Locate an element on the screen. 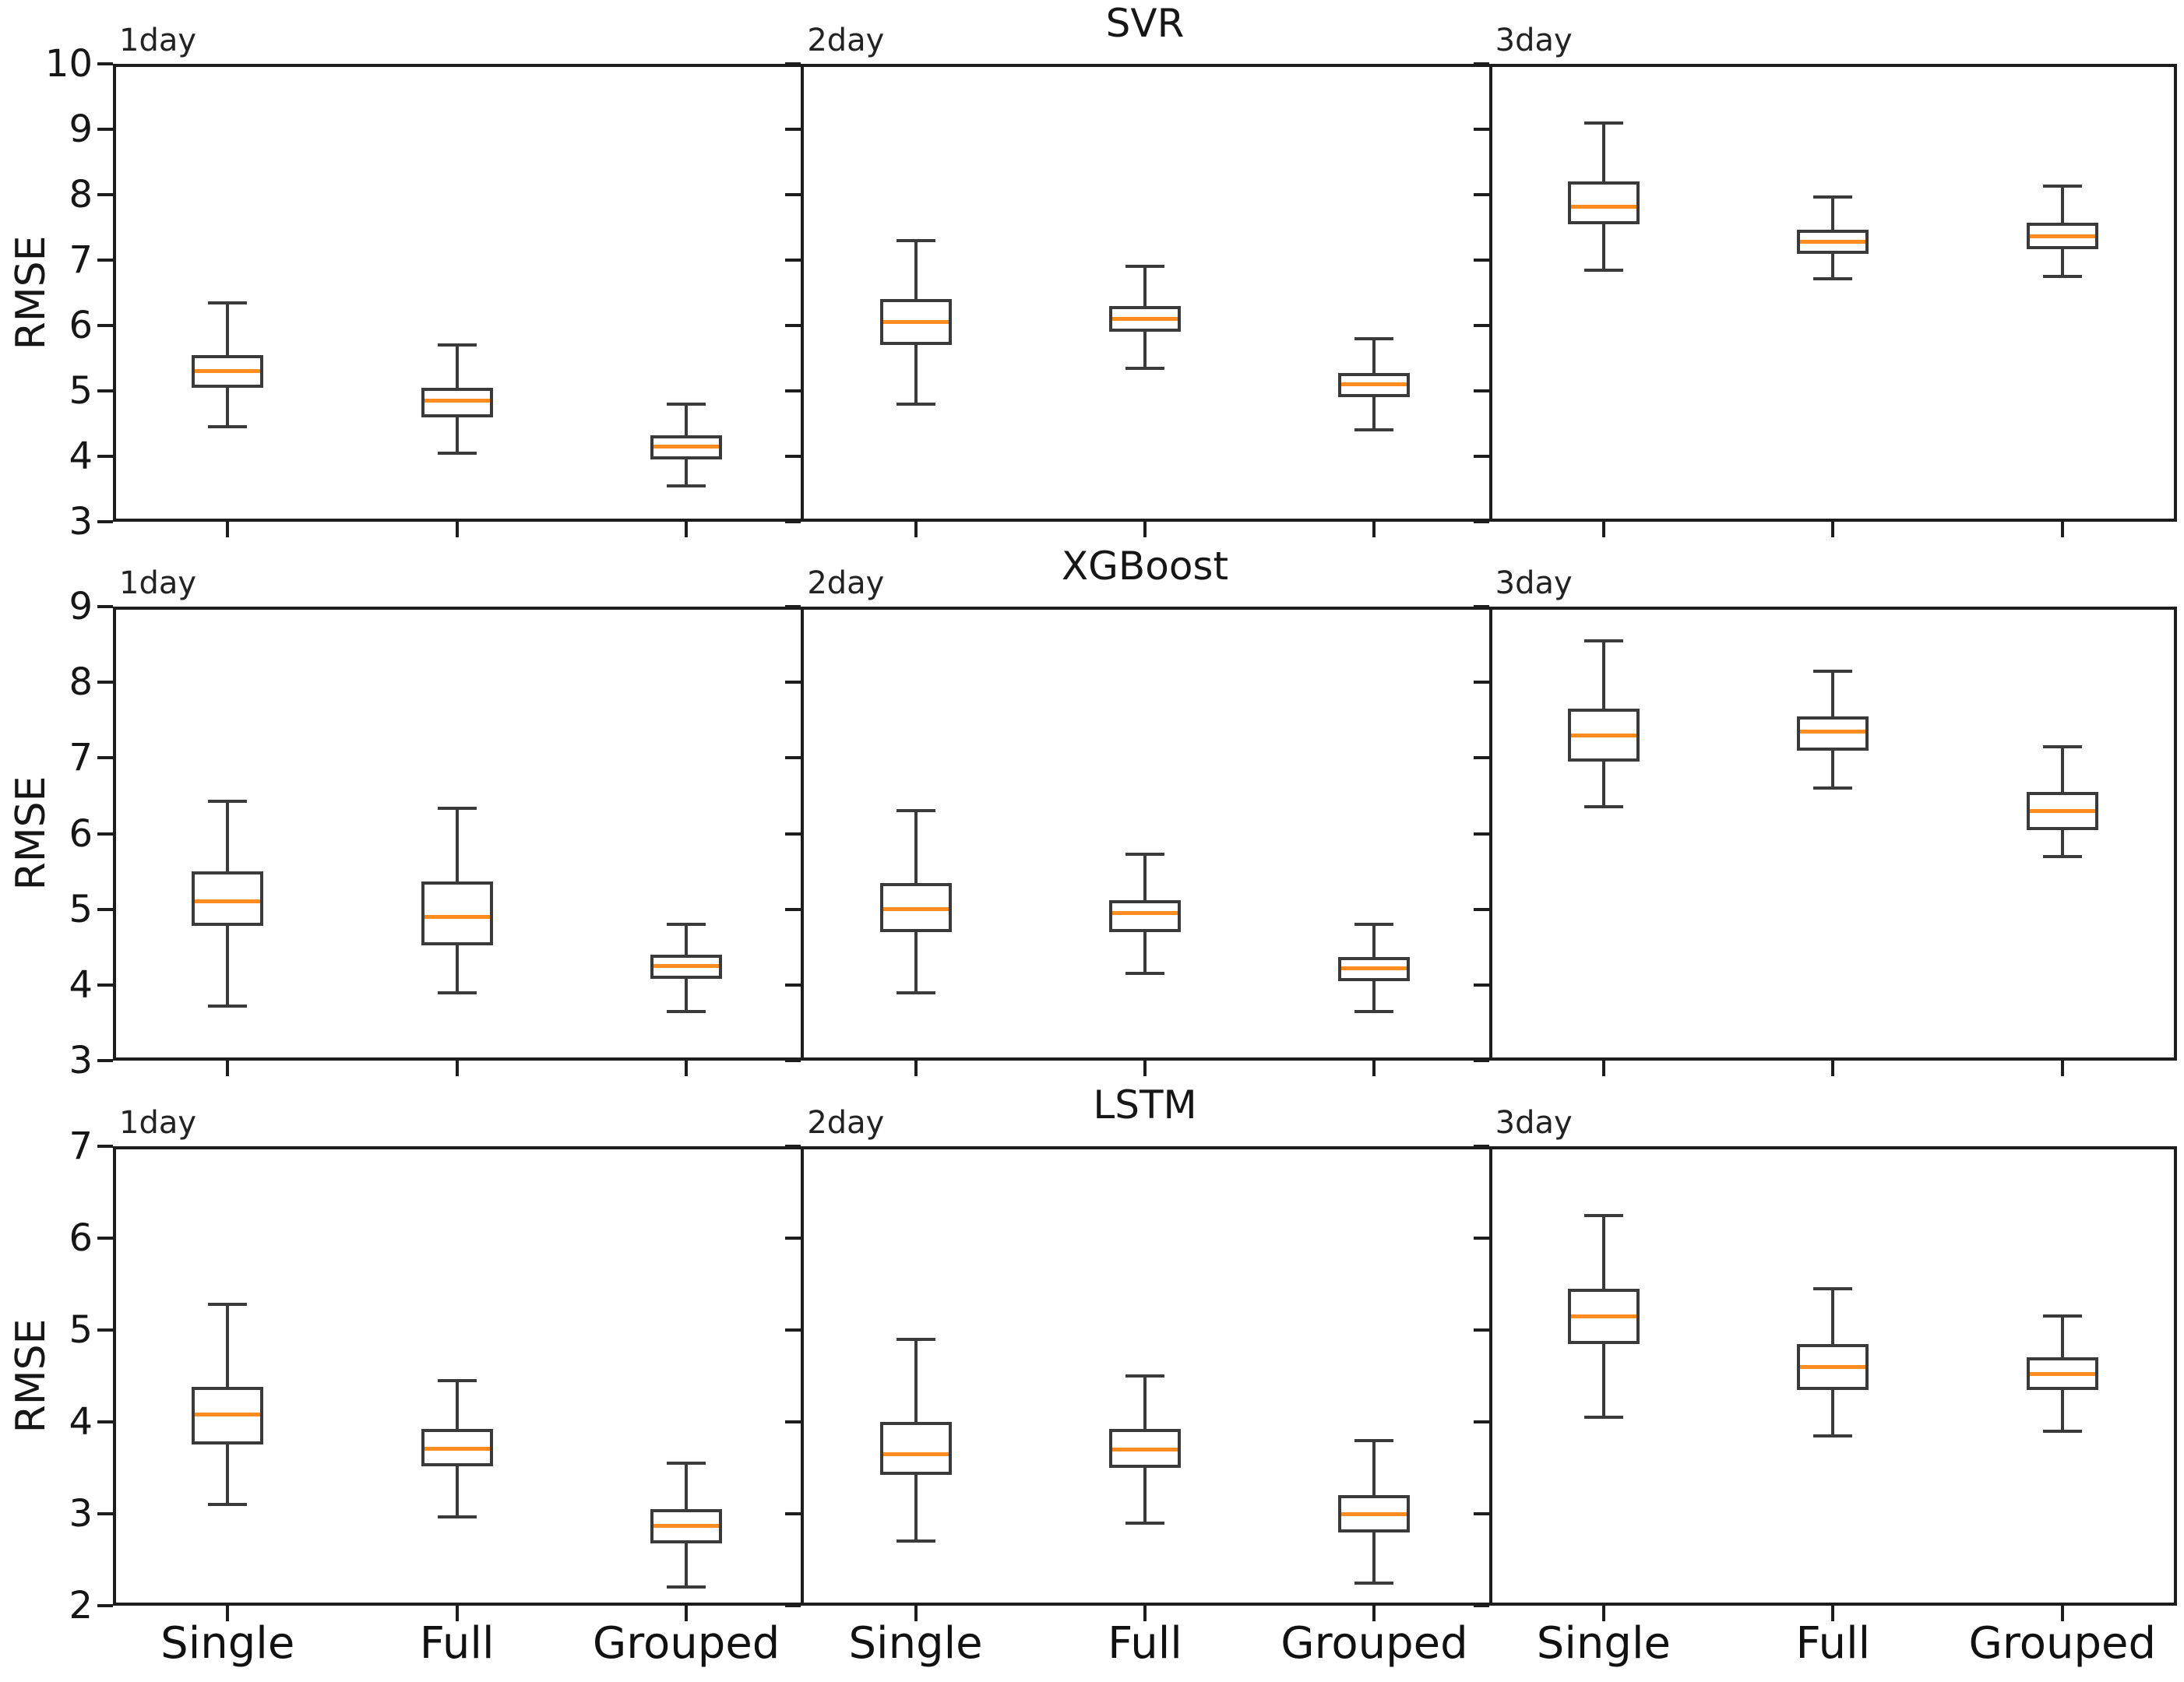 The image size is (2184, 1682). y-tick-label: 7 is located at coordinates (81, 758).